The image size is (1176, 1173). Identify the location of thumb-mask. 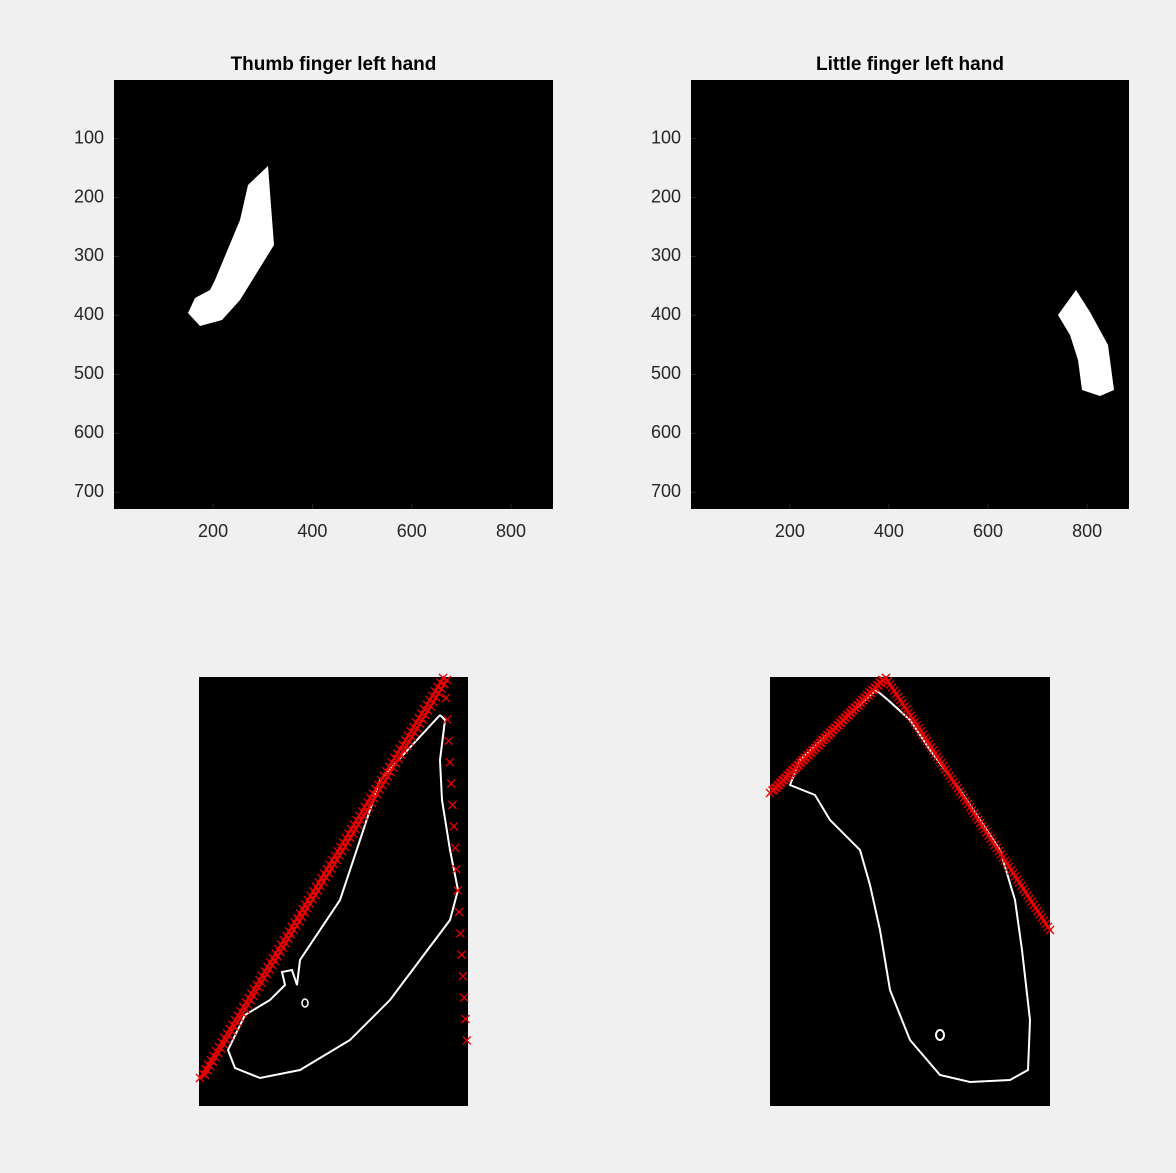
(231, 246).